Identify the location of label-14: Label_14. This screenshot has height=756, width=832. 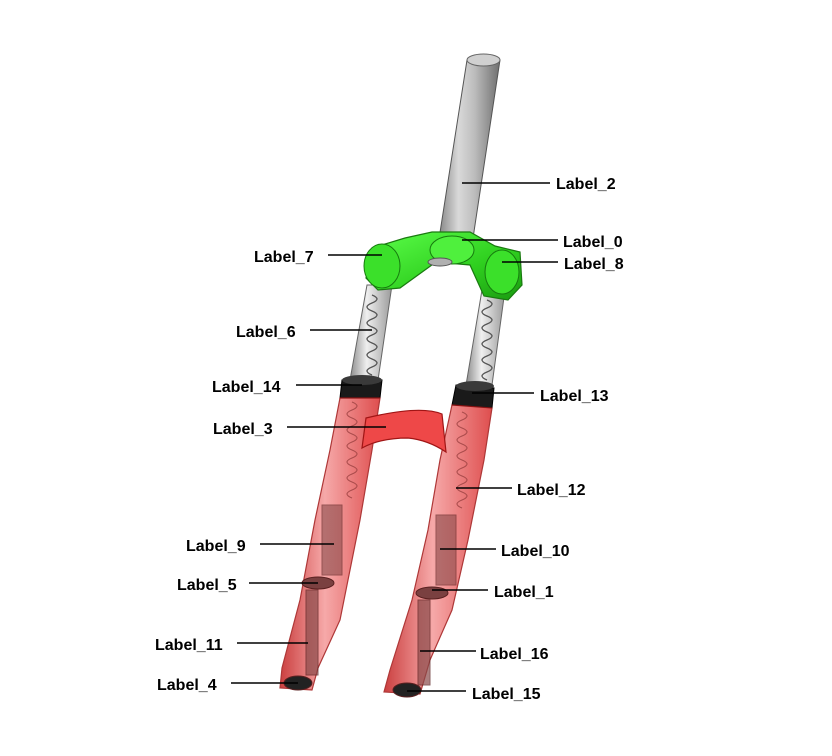
(246, 387).